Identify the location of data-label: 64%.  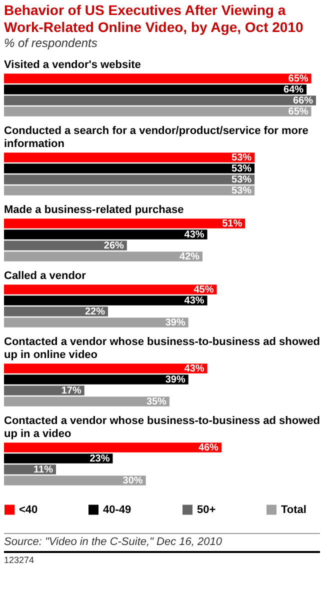
(294, 90).